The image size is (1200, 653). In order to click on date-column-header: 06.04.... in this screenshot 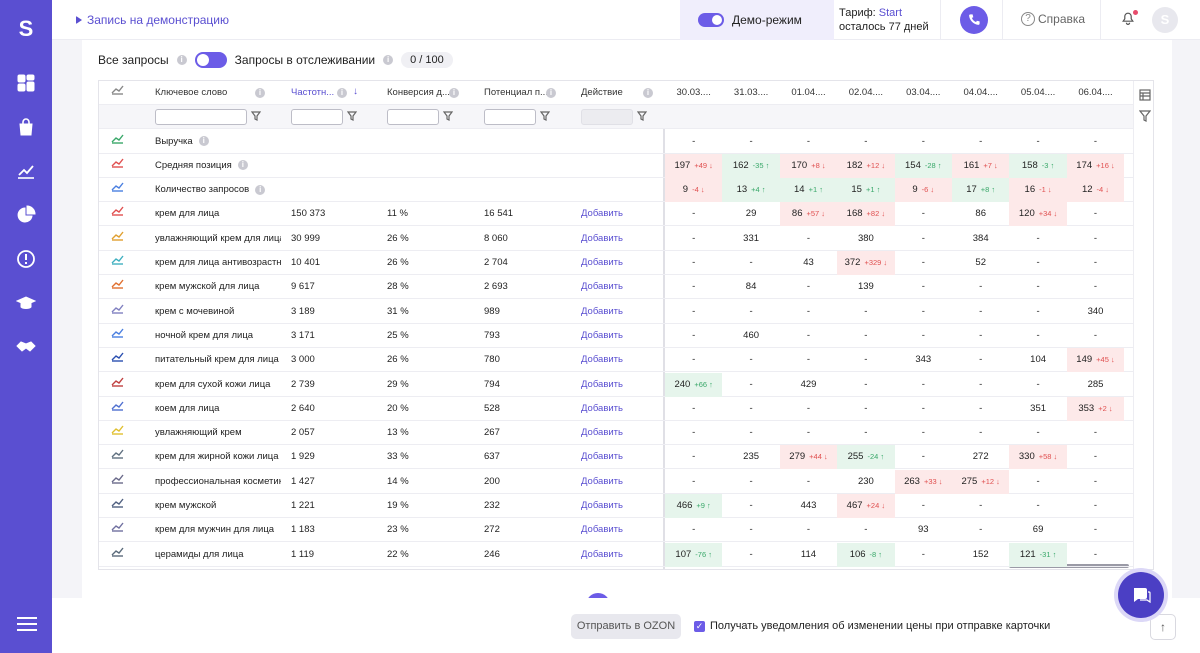, I will do `click(1095, 92)`.